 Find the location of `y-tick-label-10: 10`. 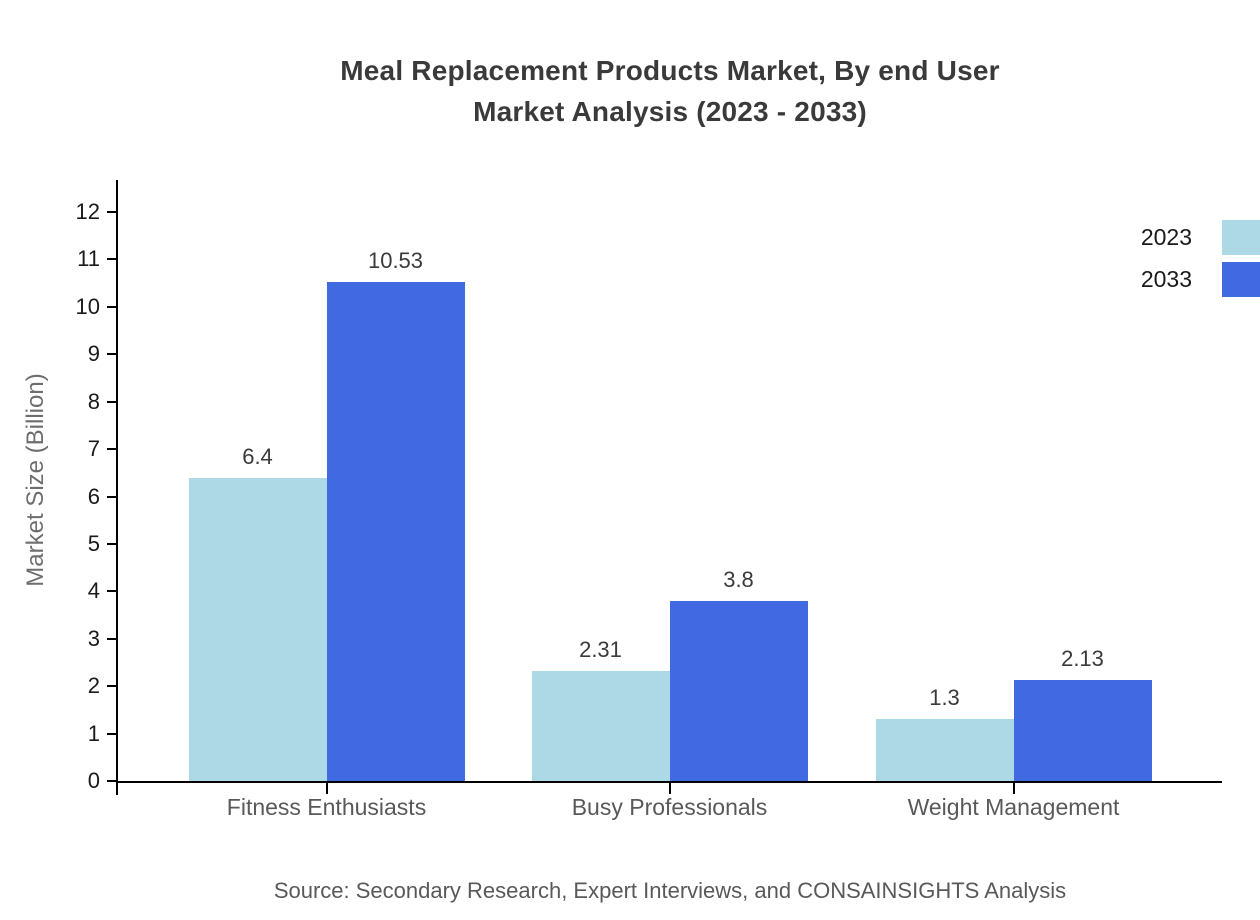

y-tick-label-10: 10 is located at coordinates (87, 306).